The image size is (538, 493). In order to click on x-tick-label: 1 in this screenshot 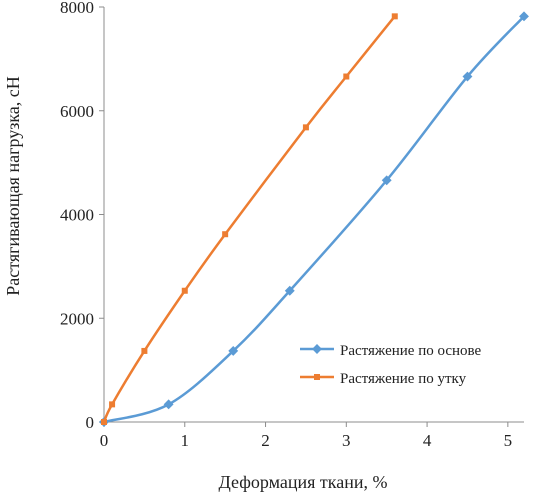, I will do `click(185, 440)`.